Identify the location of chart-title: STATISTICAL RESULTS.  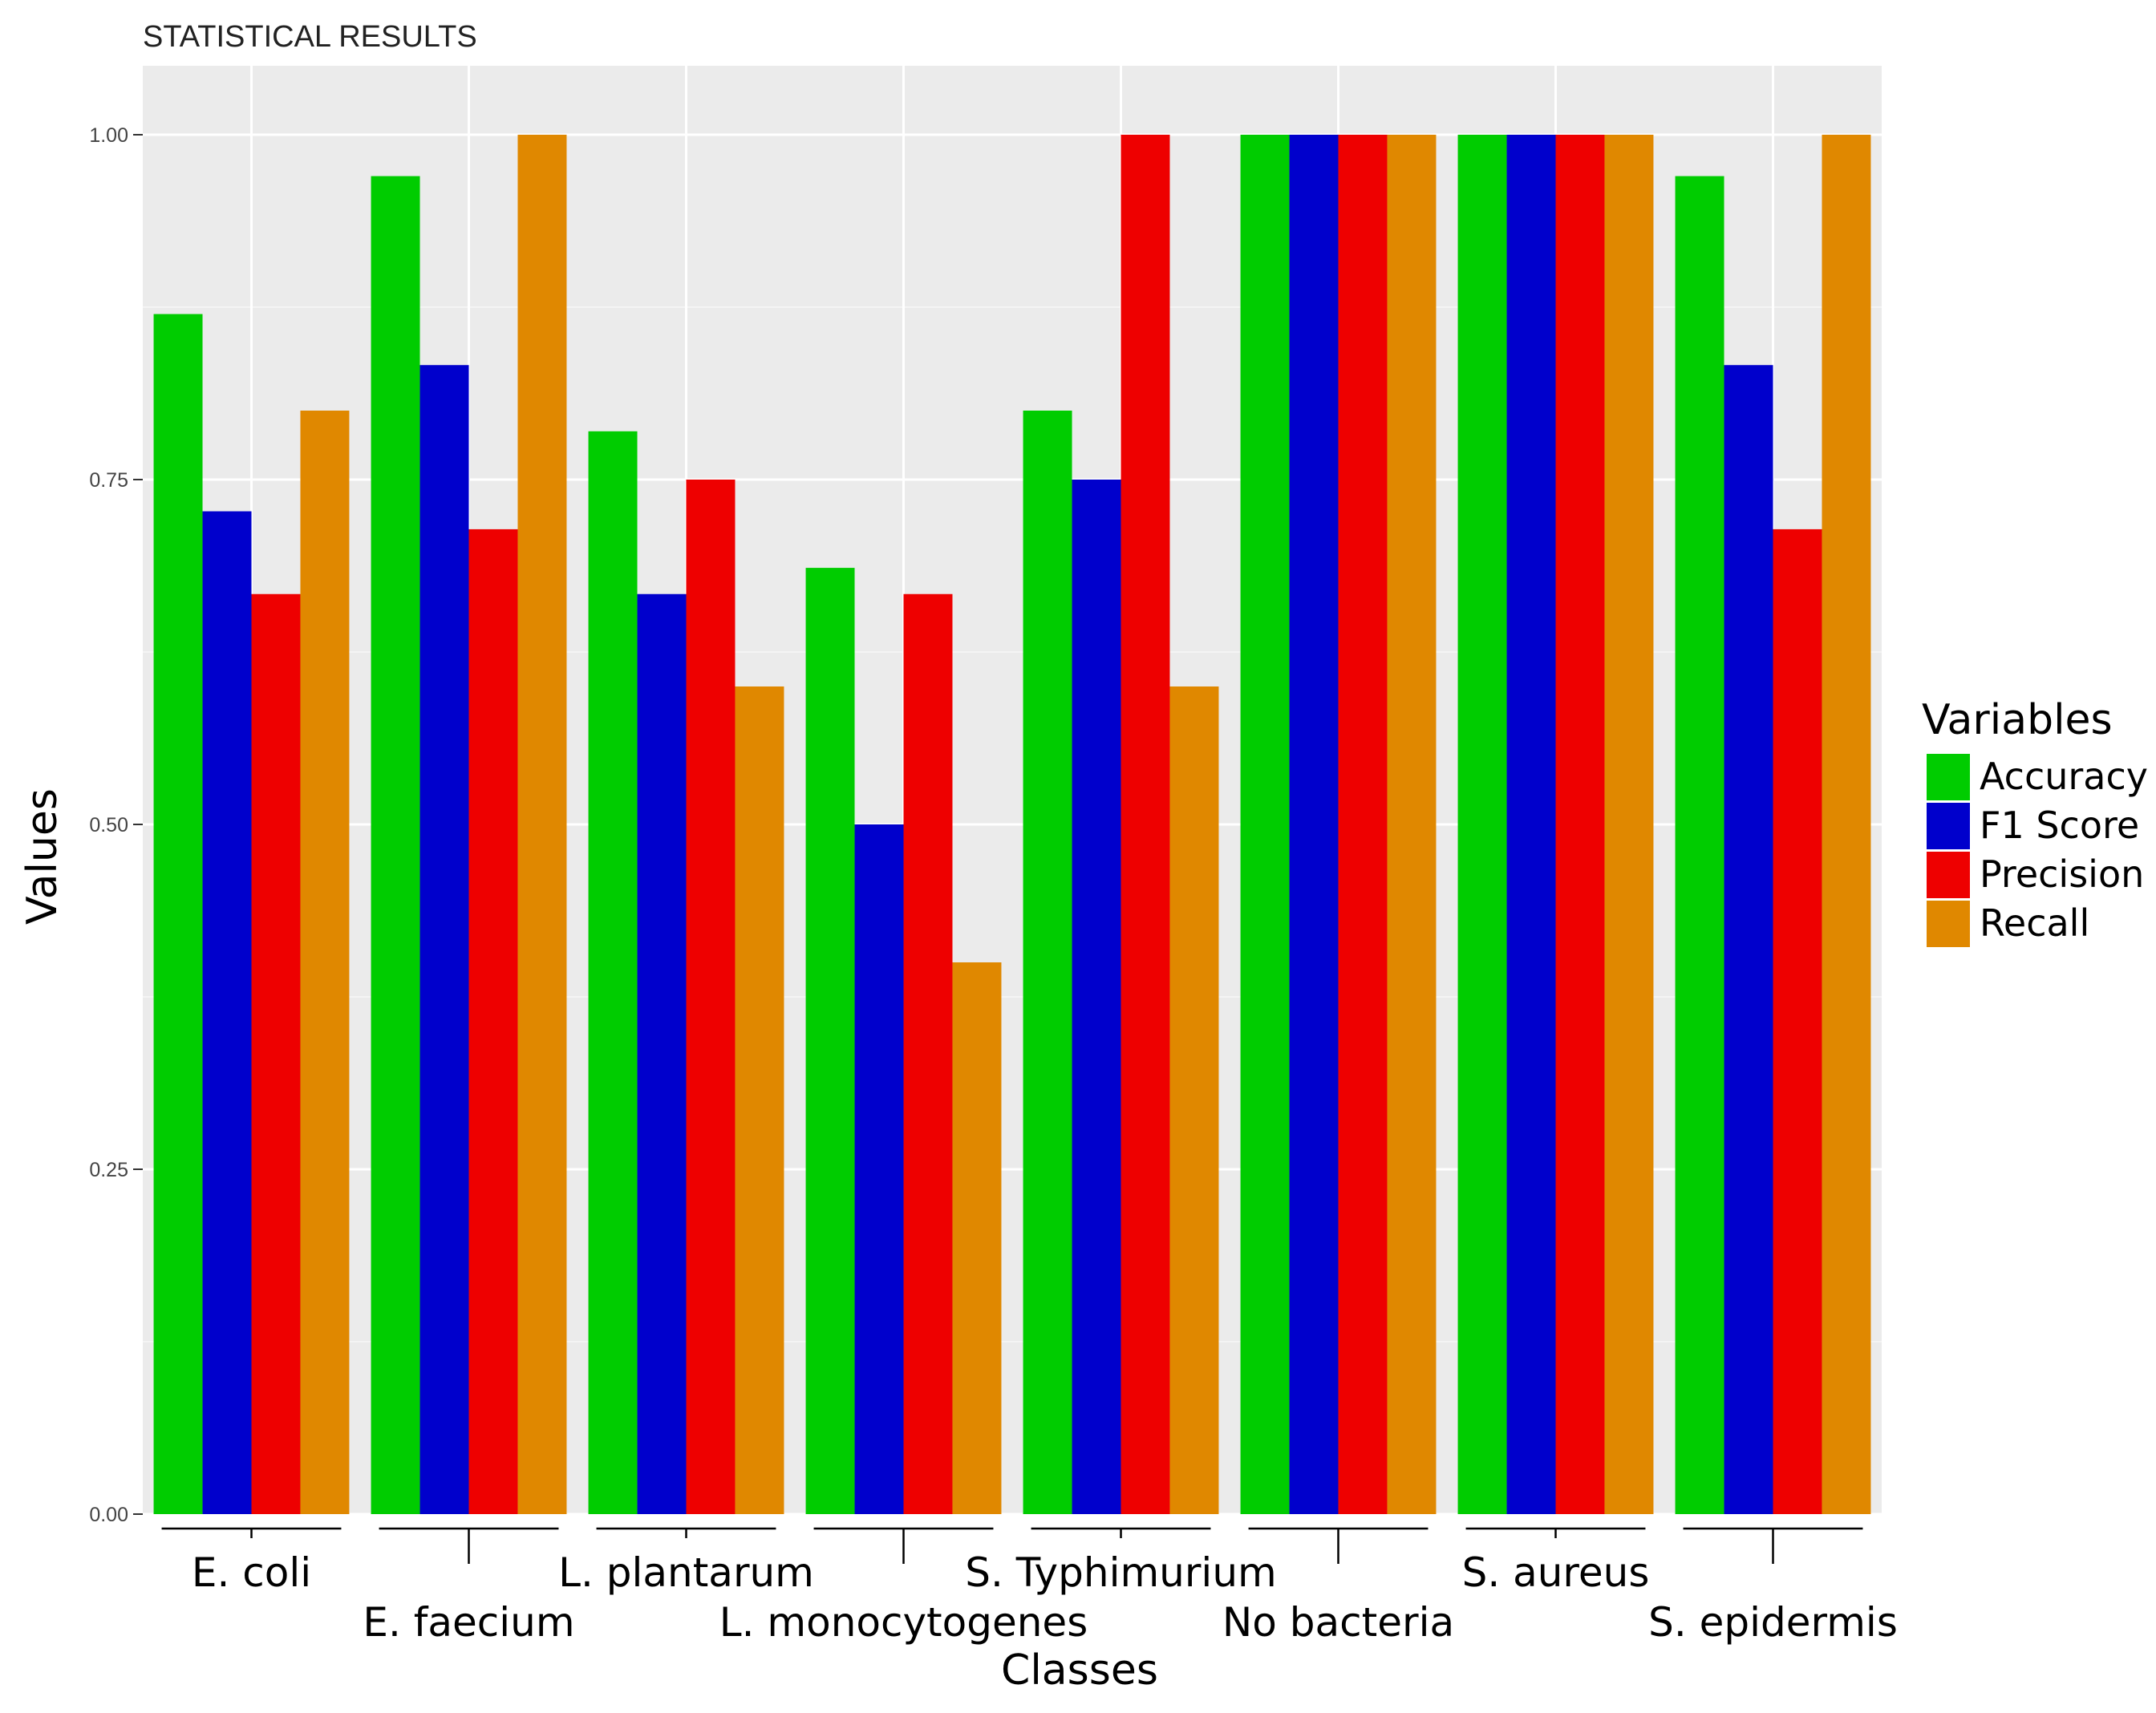
(310, 37).